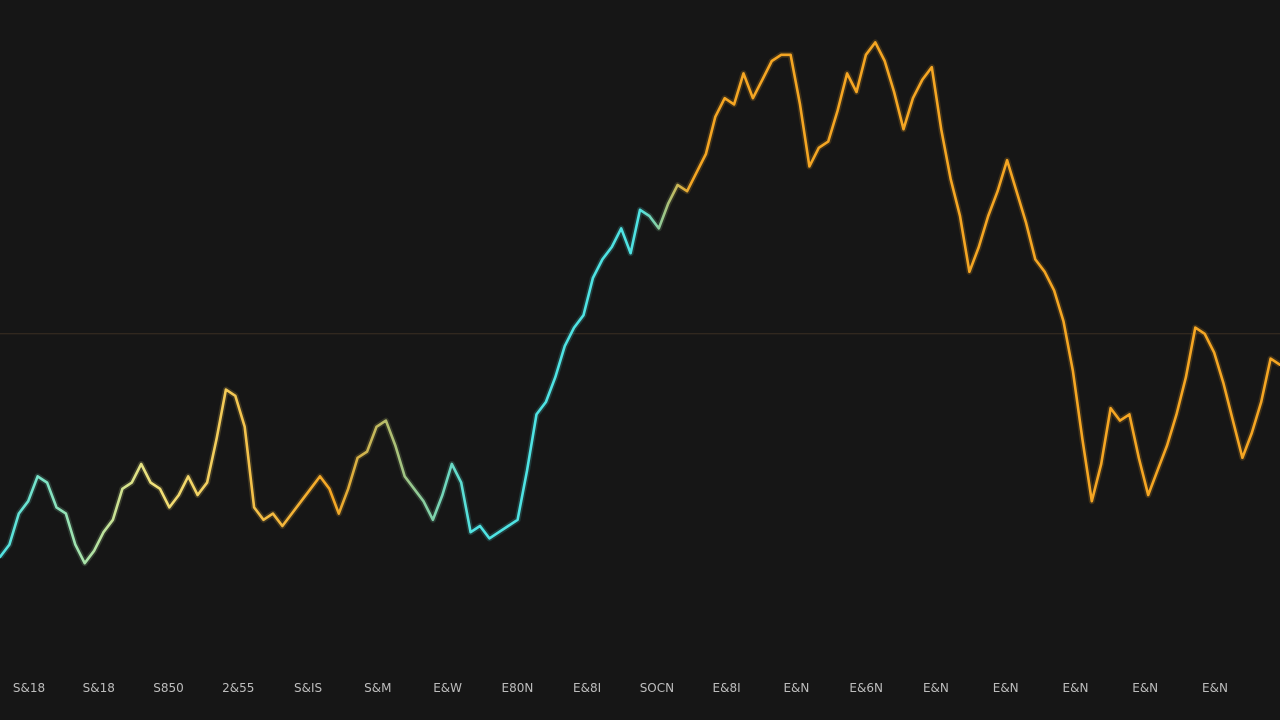  Describe the element at coordinates (377, 688) in the screenshot. I see `x-tick-label: S&M` at that location.